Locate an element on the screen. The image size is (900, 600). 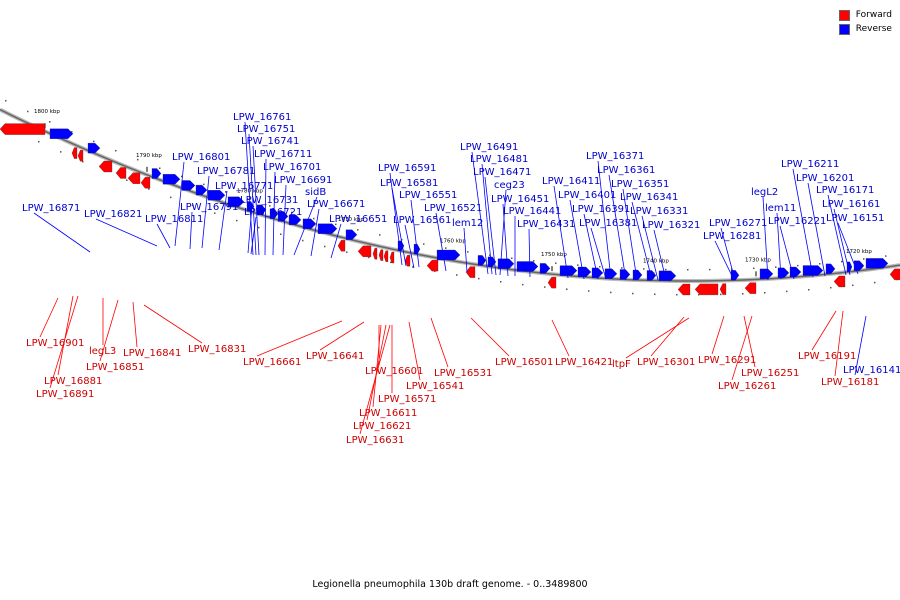
label-lpw-16751: LPW_16751 is located at coordinates (266, 129).